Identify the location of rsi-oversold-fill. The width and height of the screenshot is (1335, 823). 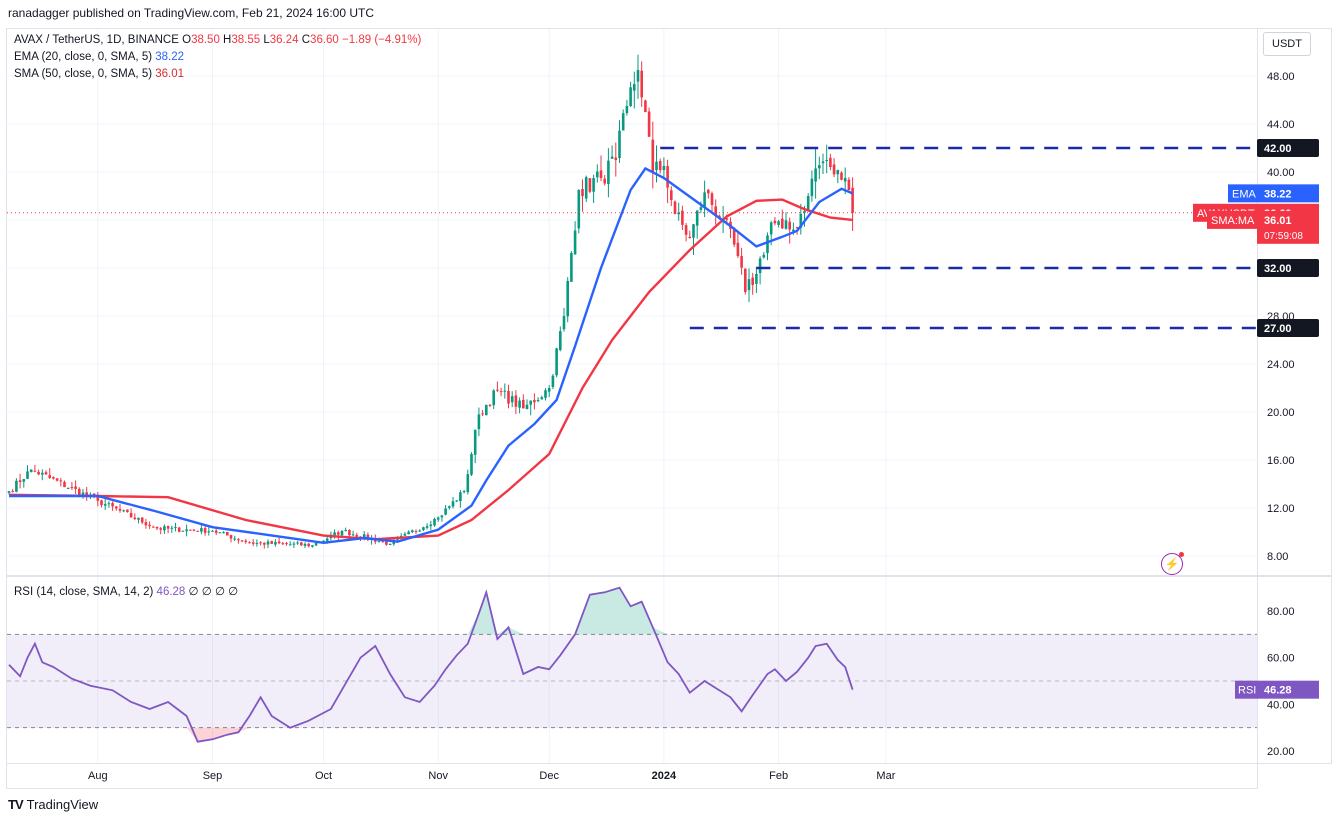
(431, 734).